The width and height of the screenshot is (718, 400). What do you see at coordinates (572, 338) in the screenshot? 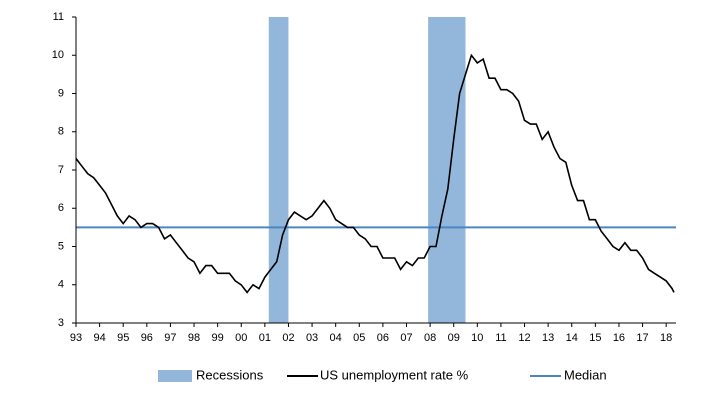
I see `x-tick-label: 14` at bounding box center [572, 338].